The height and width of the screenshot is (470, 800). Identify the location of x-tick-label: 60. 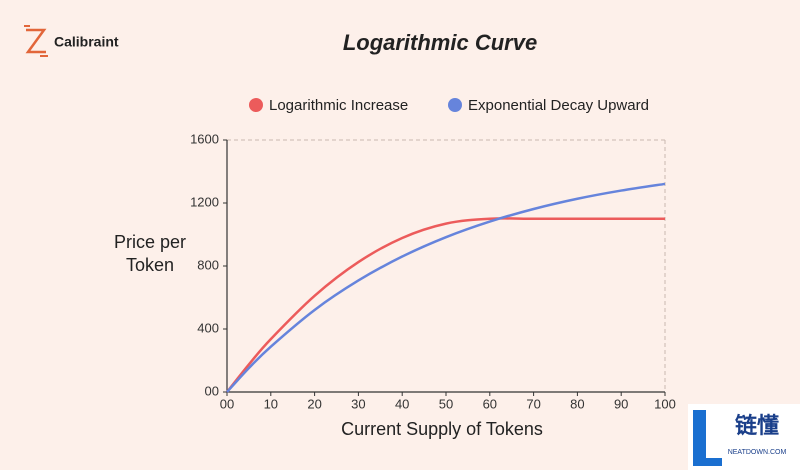
(490, 403).